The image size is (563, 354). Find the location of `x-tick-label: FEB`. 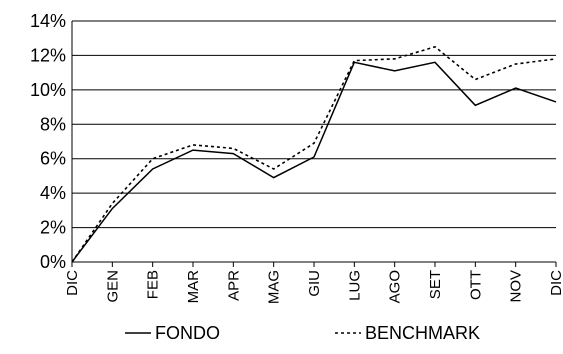

x-tick-label: FEB is located at coordinates (153, 284).